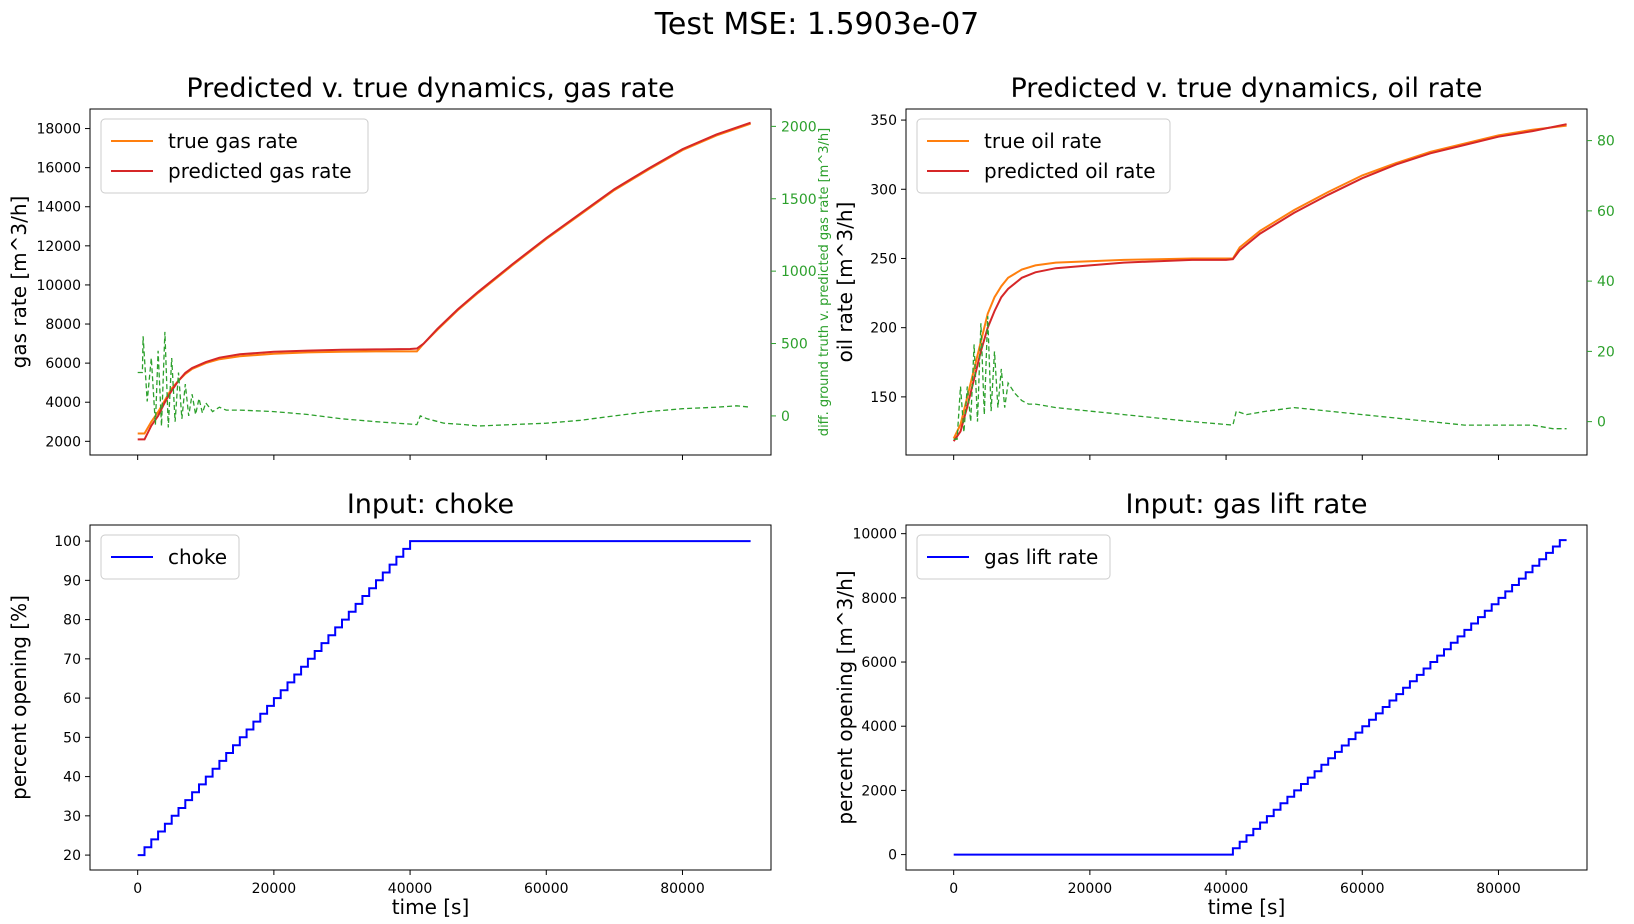  Describe the element at coordinates (1043, 141) in the screenshot. I see `legend-label: true oil rate` at that location.